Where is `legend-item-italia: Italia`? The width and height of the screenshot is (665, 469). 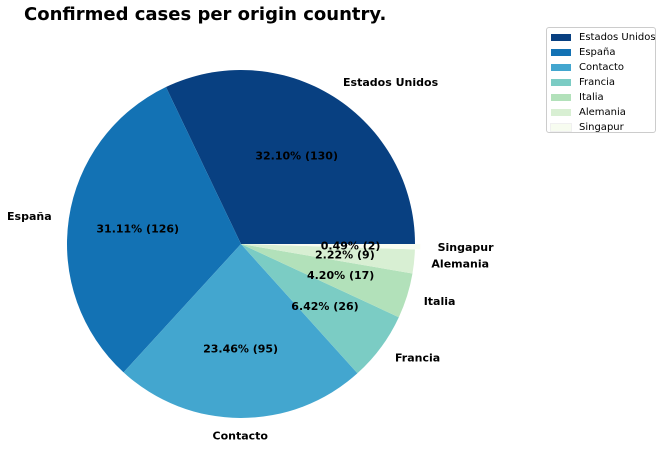 legend-item-italia: Italia is located at coordinates (601, 97).